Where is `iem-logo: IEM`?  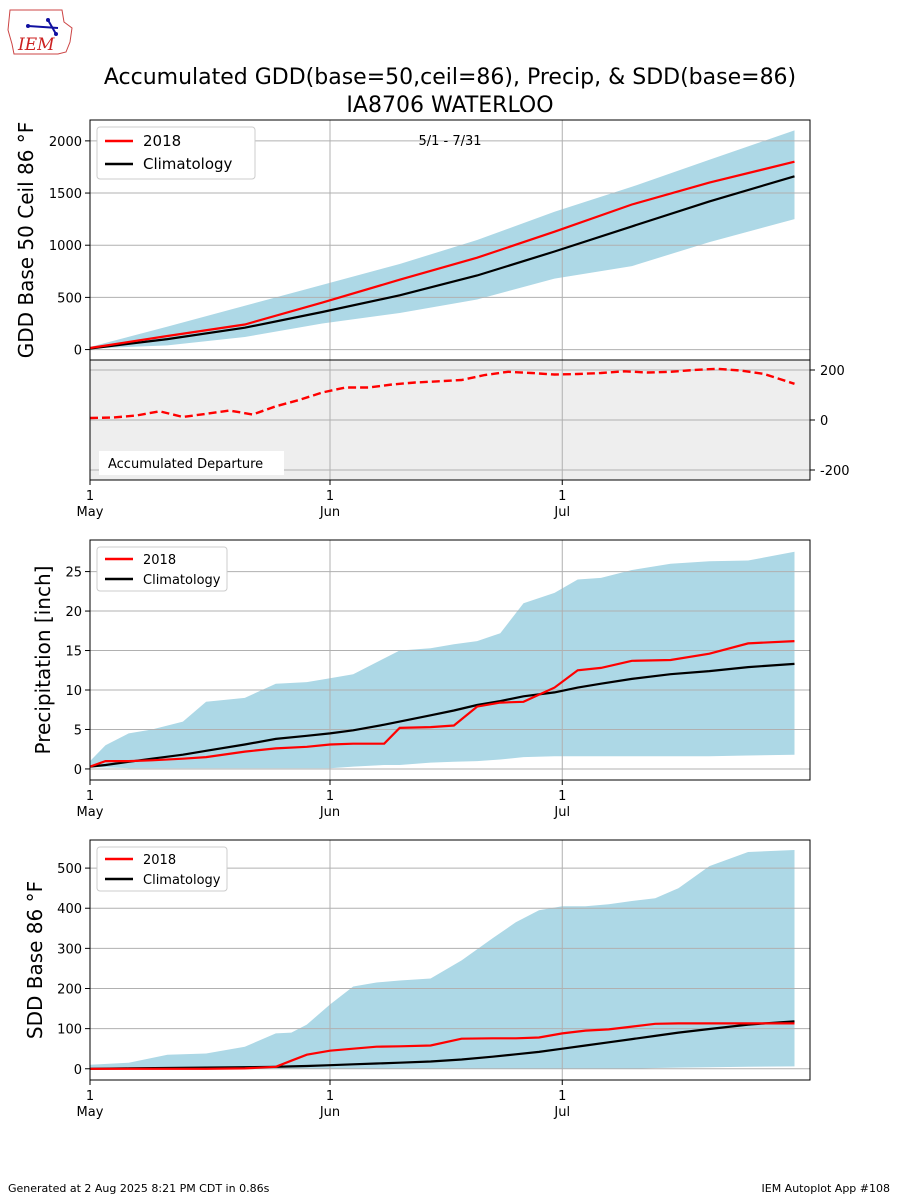
iem-logo: IEM is located at coordinates (40, 32).